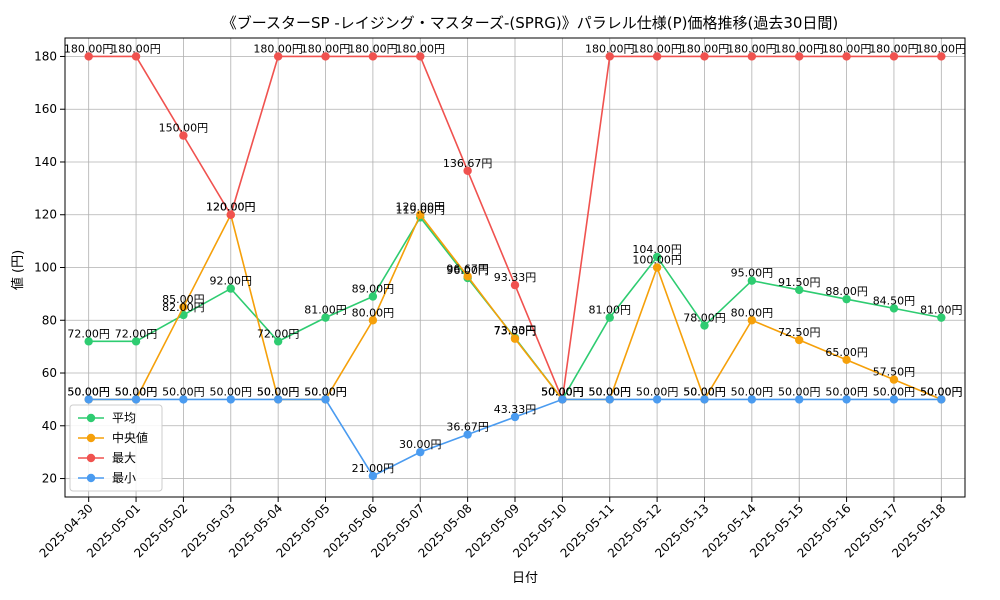 The width and height of the screenshot is (1000, 600). Describe the element at coordinates (894, 372) in the screenshot. I see `data-label: 57.50円` at that location.